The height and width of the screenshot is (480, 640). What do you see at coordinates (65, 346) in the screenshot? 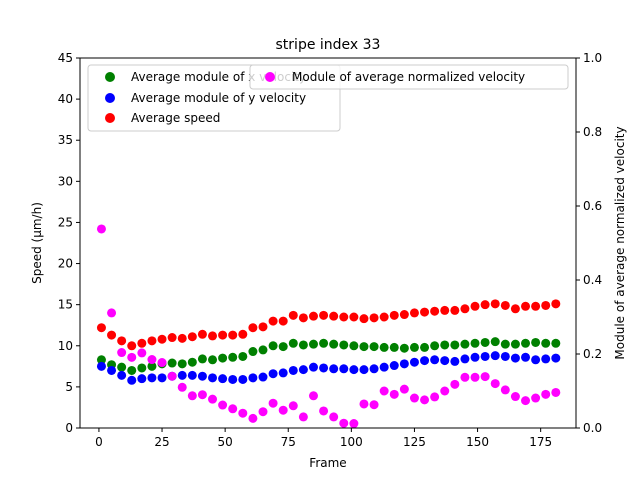
I see `y-tick-label-left: 10` at bounding box center [65, 346].